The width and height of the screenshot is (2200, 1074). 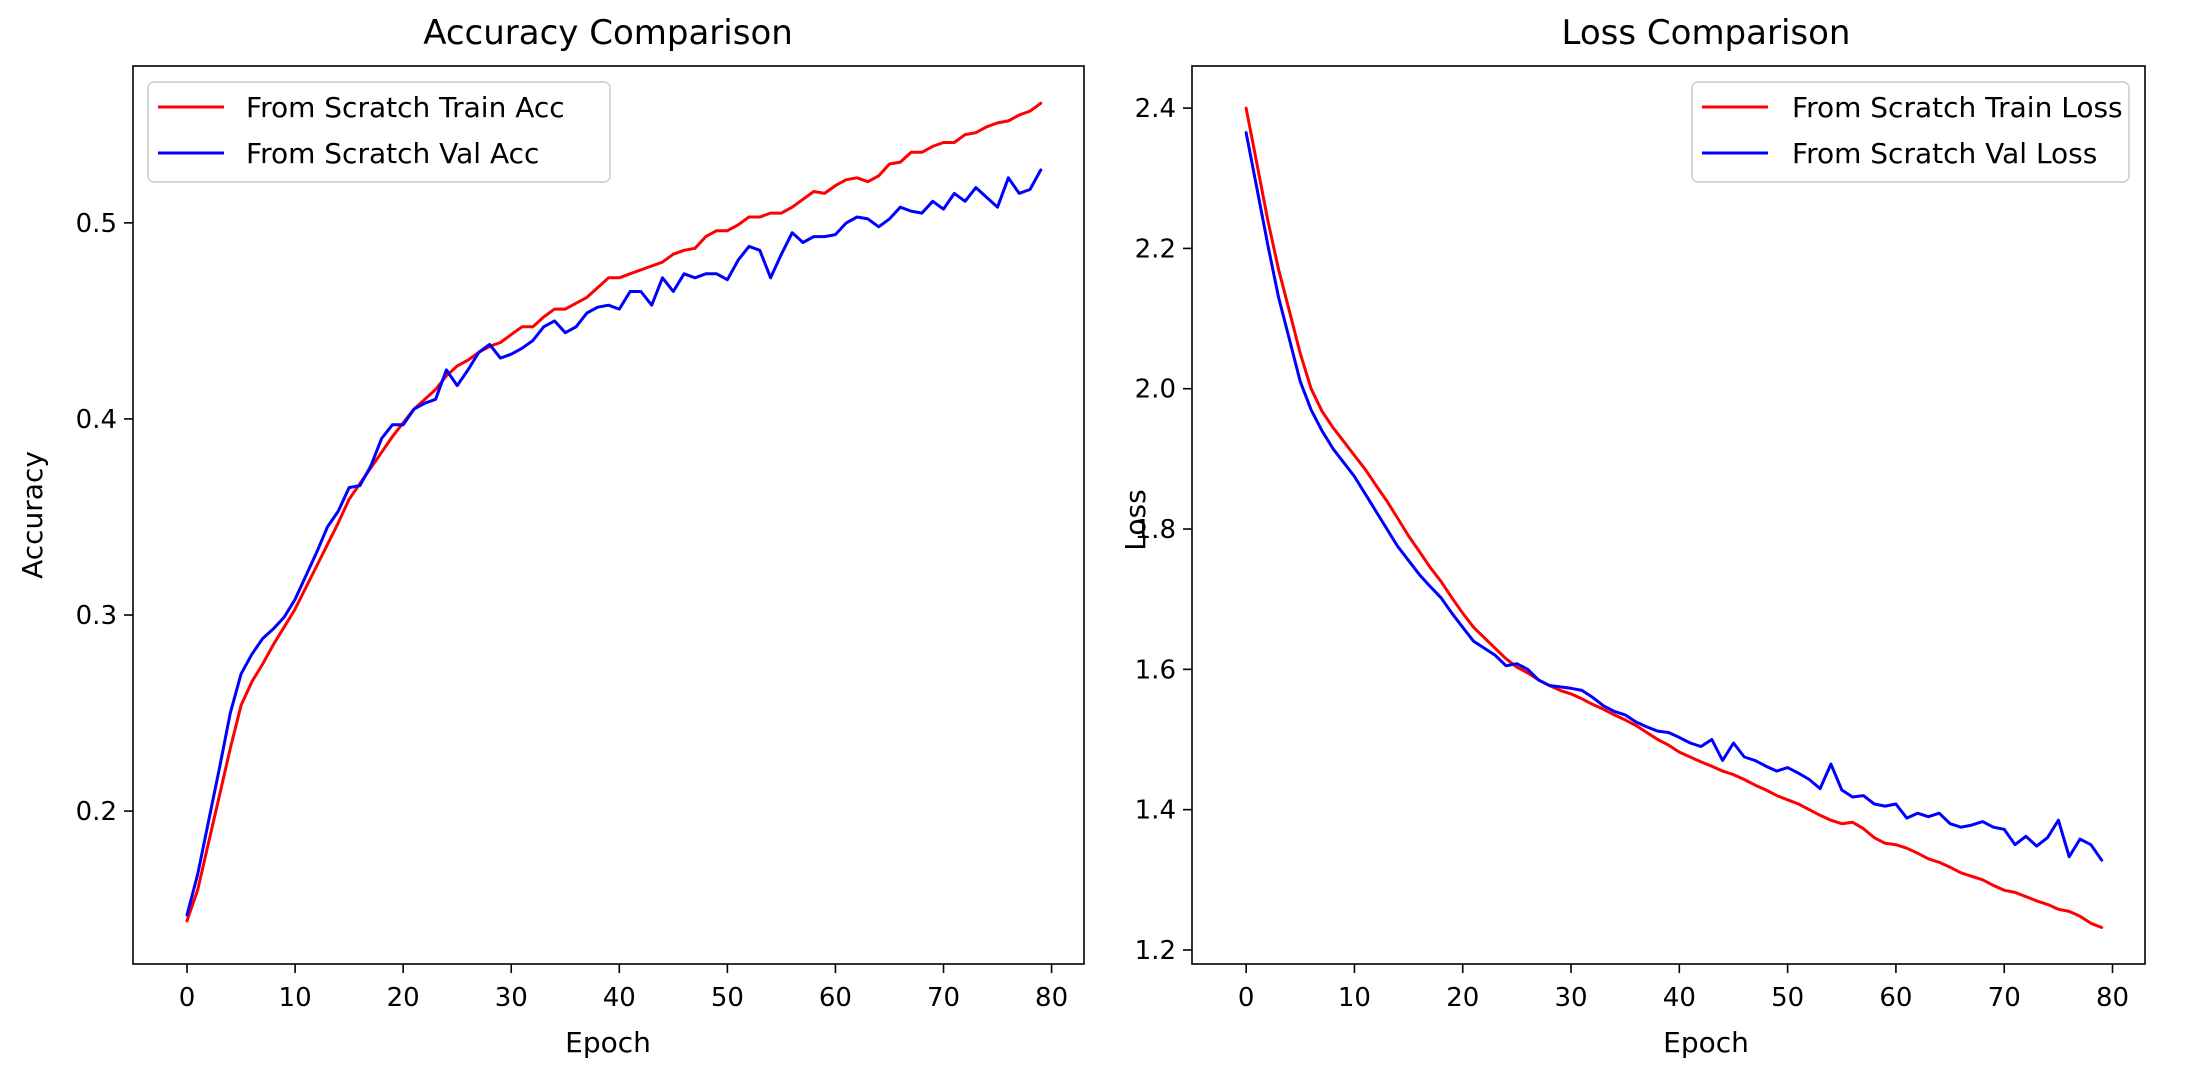 I want to click on y-tick-label: 0.3, so click(x=96, y=616).